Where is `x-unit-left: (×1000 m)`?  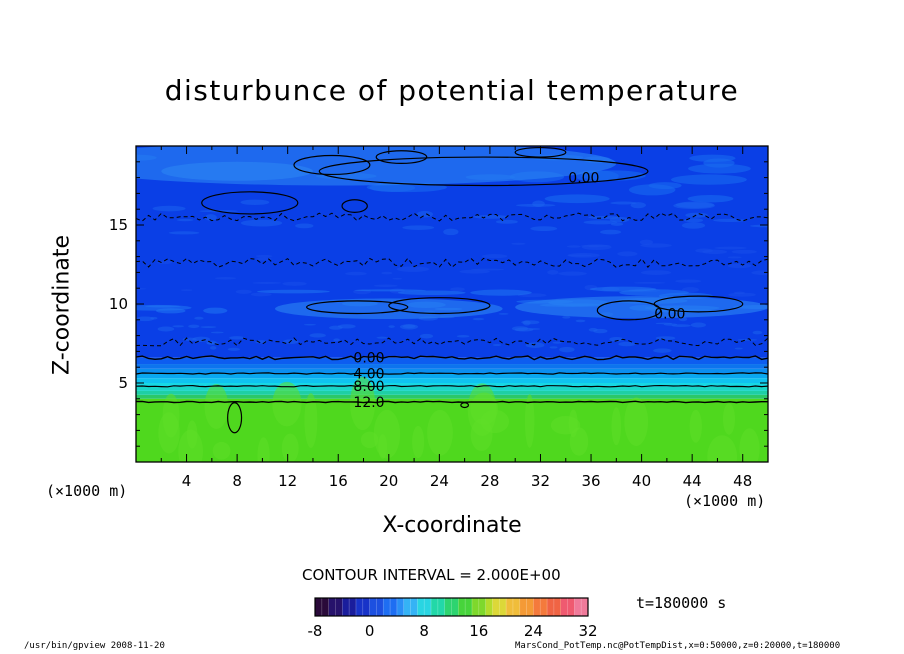
x-unit-left: (×1000 m) is located at coordinates (87, 491).